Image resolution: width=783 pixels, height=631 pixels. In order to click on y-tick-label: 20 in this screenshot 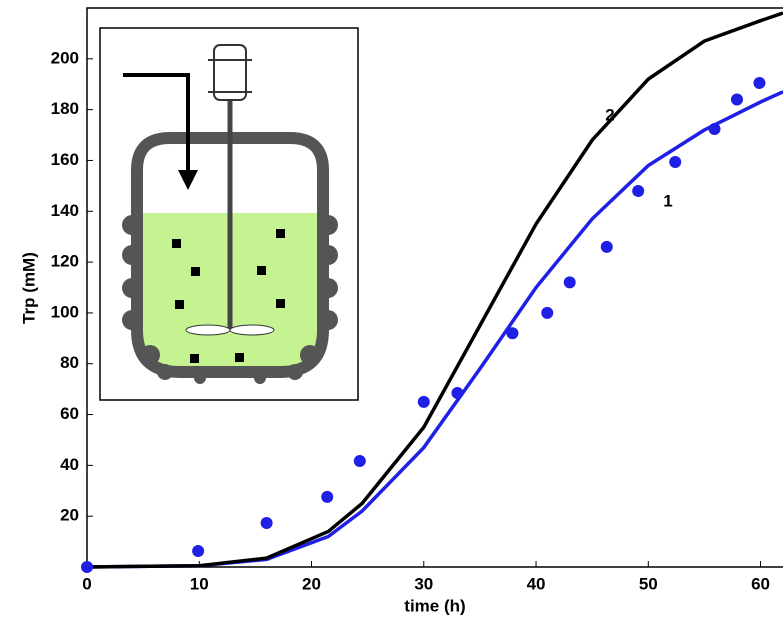, I will do `click(69, 515)`.